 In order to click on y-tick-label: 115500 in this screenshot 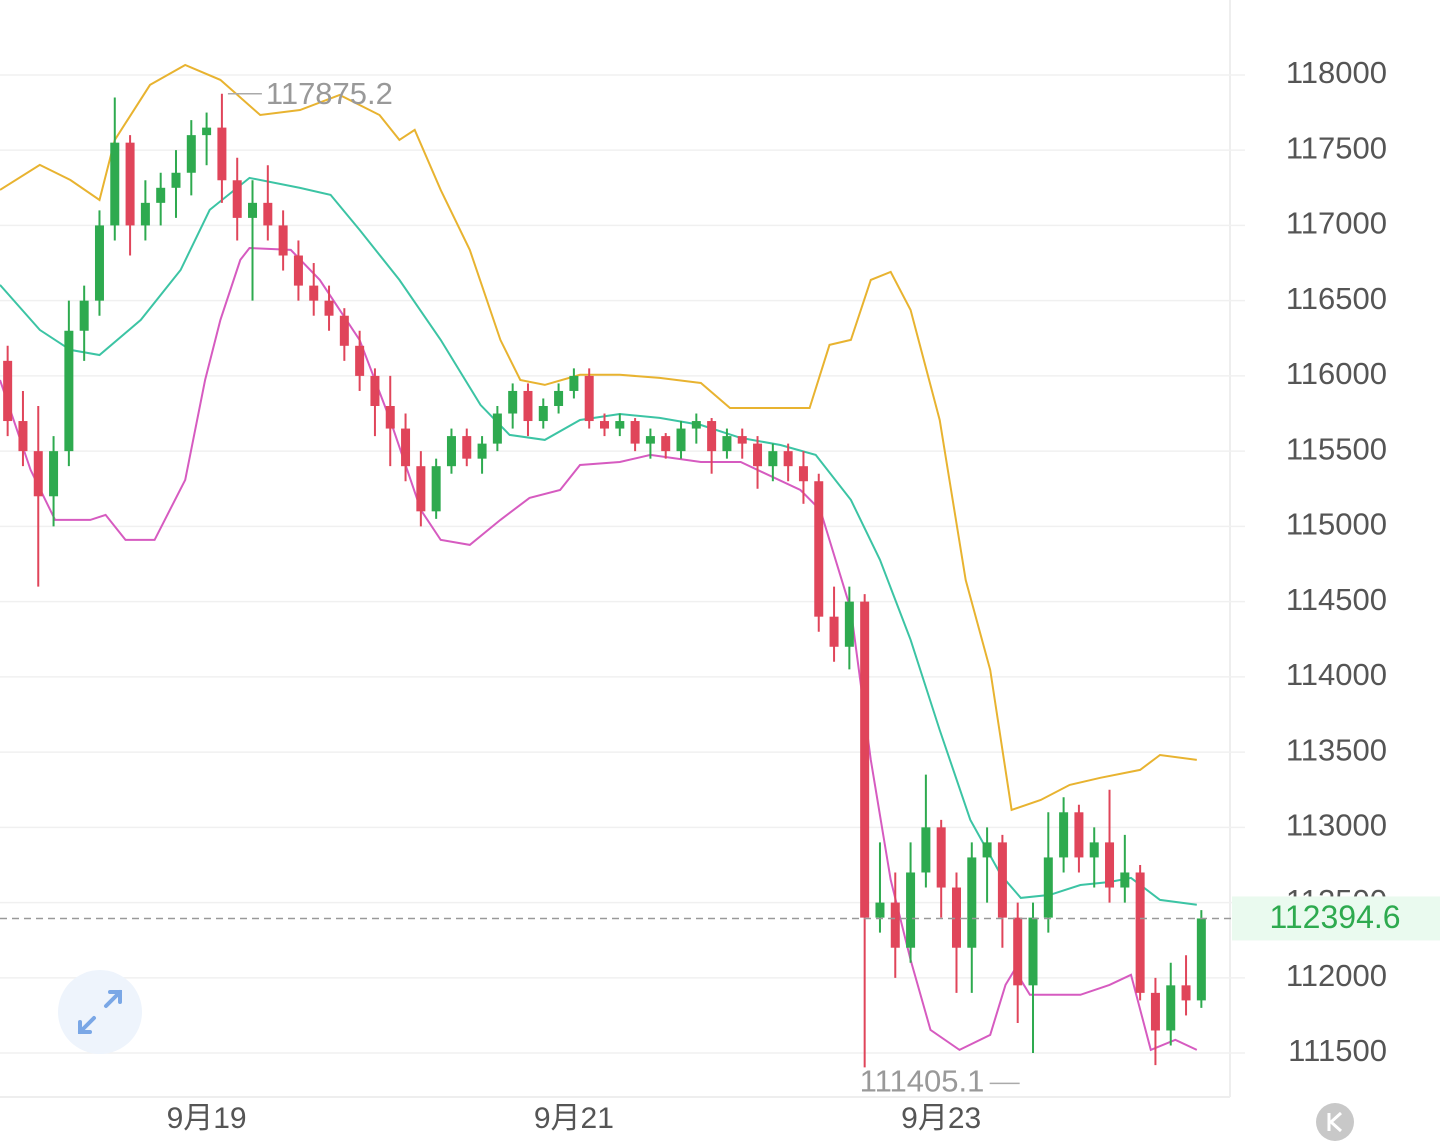, I will do `click(1336, 448)`.